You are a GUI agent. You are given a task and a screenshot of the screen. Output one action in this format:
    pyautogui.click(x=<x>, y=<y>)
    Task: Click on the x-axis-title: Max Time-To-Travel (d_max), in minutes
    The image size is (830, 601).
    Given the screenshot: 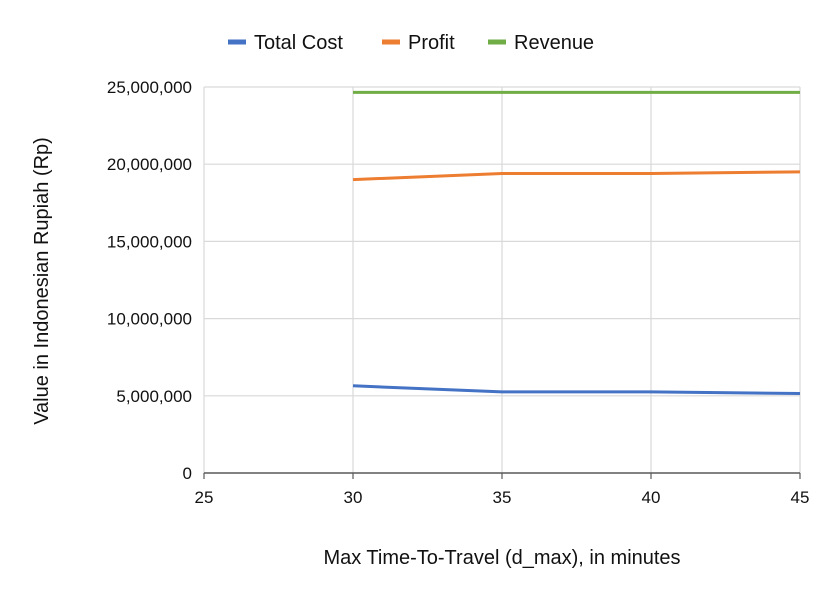 What is the action you would take?
    pyautogui.click(x=501, y=558)
    